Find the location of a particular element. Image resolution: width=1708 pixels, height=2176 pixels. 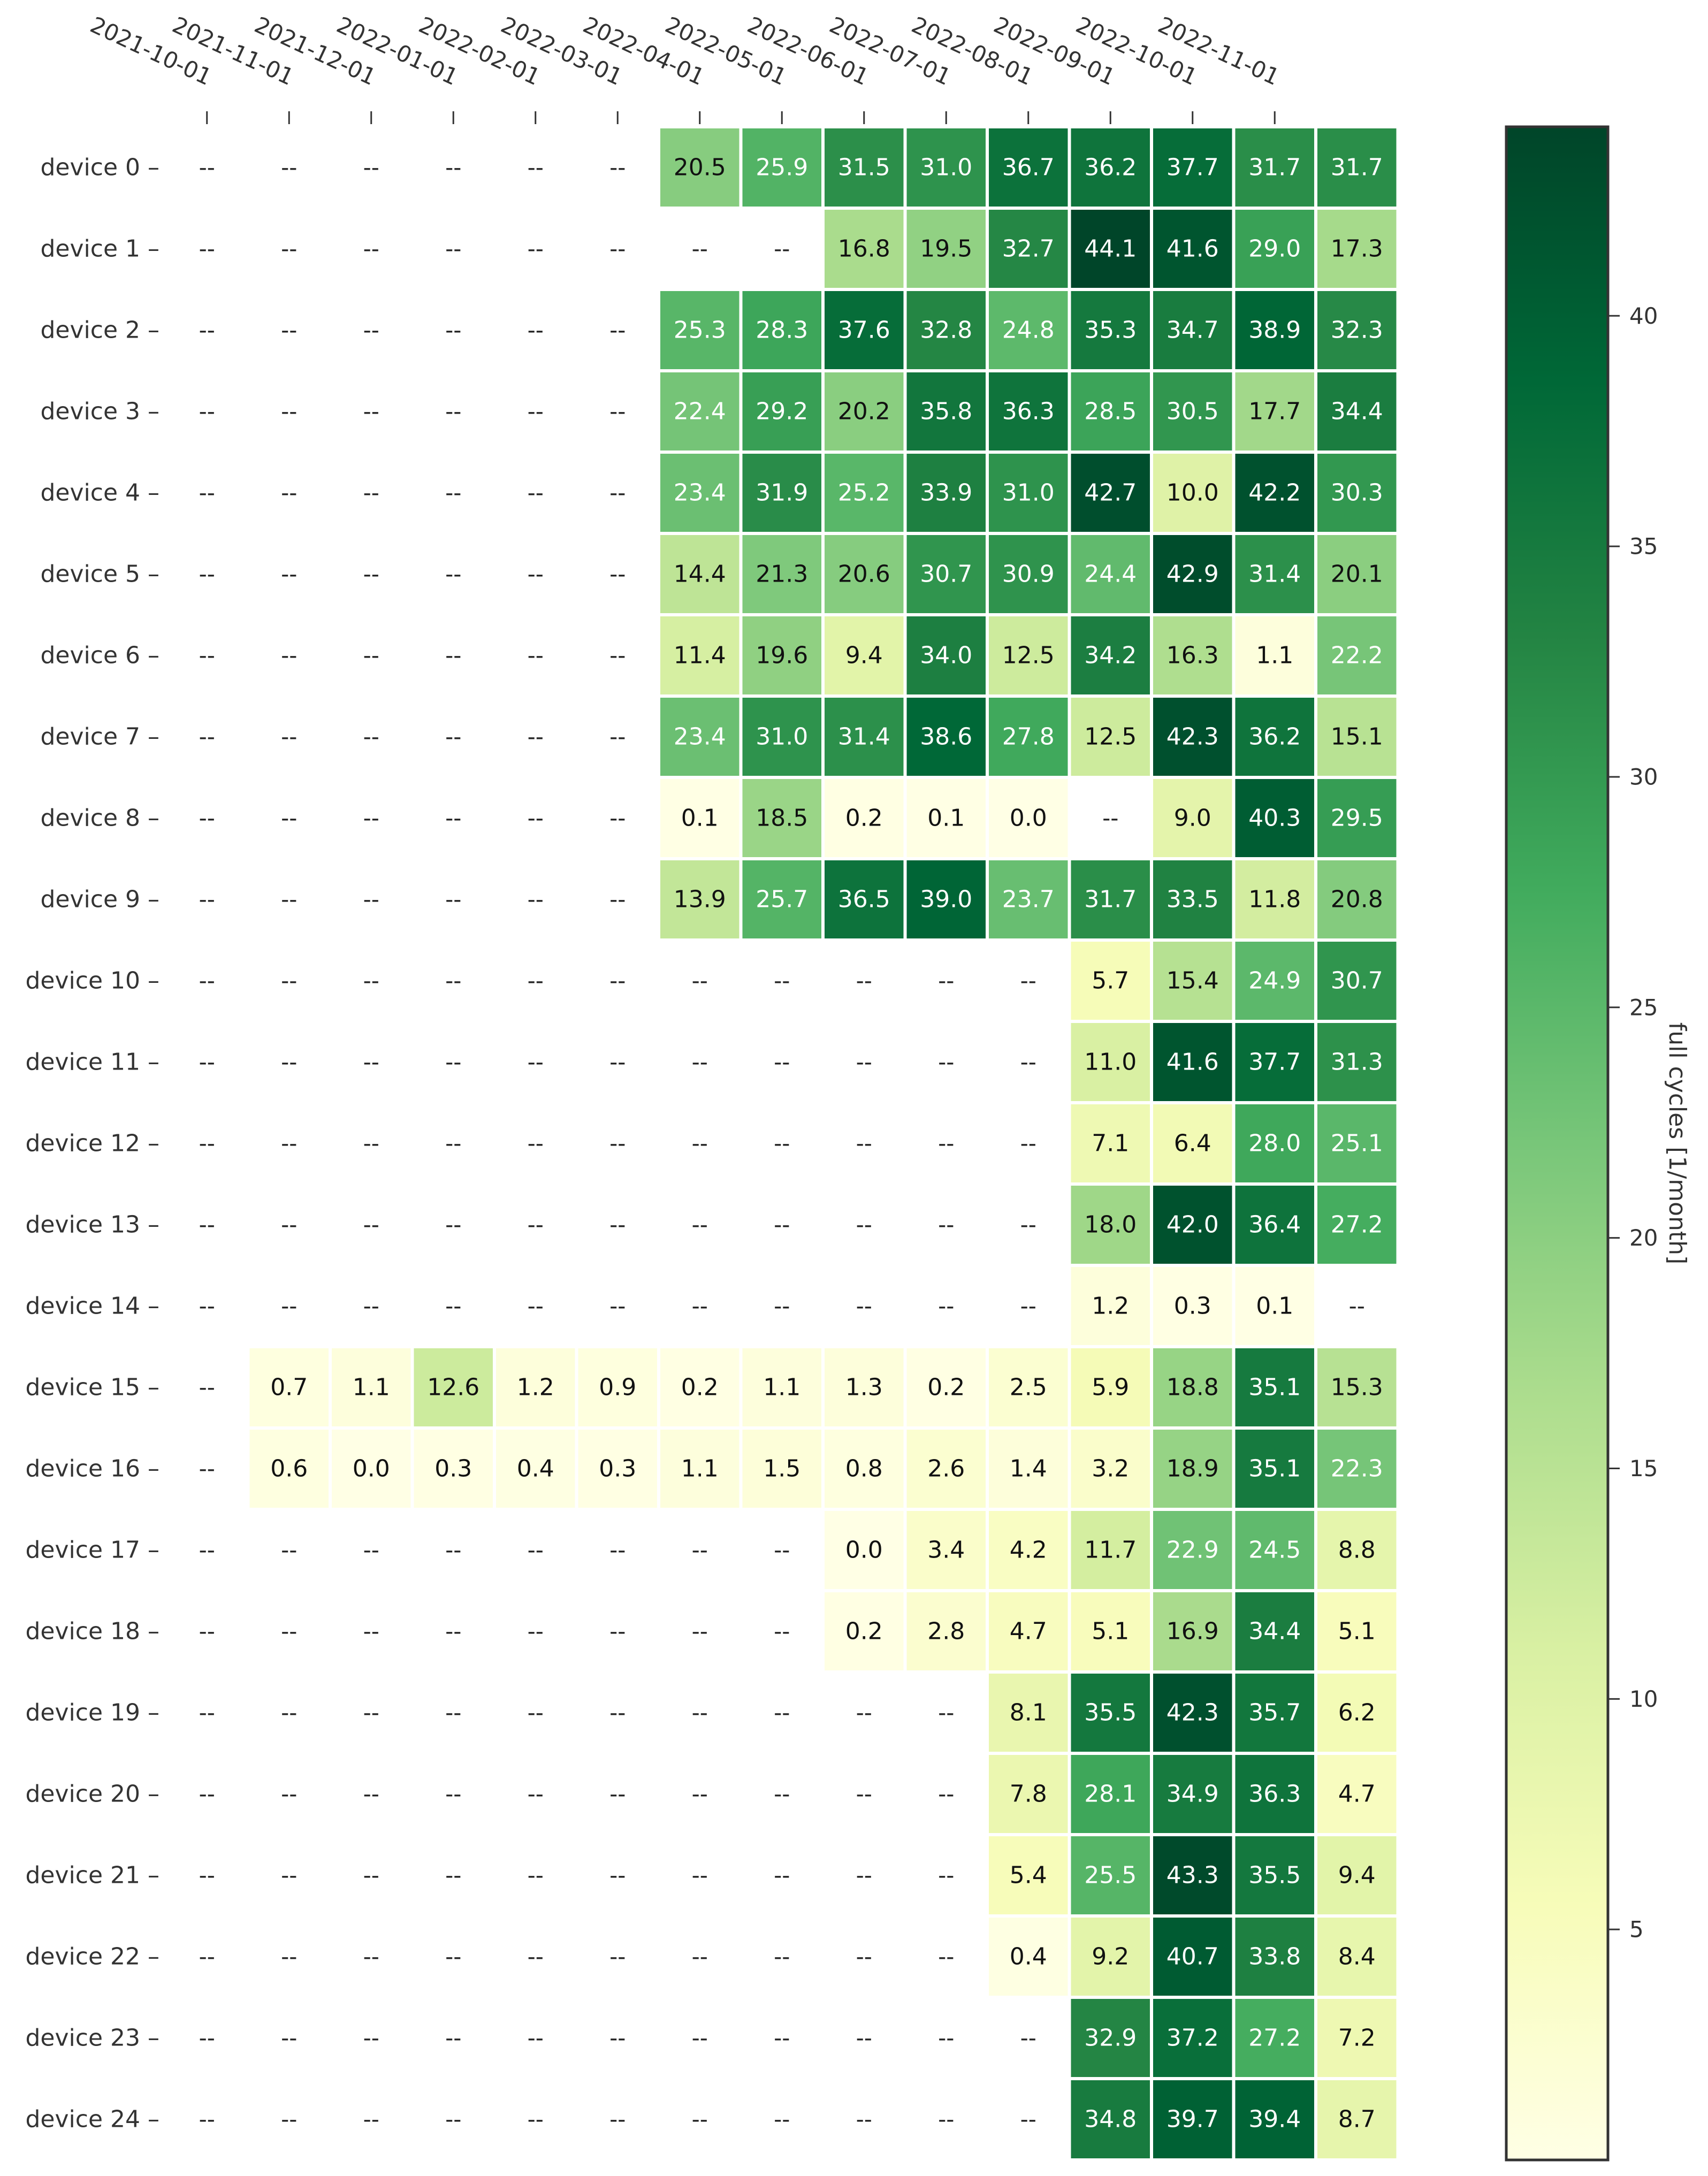

y-tick-label-device-20: device 20 – is located at coordinates (93, 1794).